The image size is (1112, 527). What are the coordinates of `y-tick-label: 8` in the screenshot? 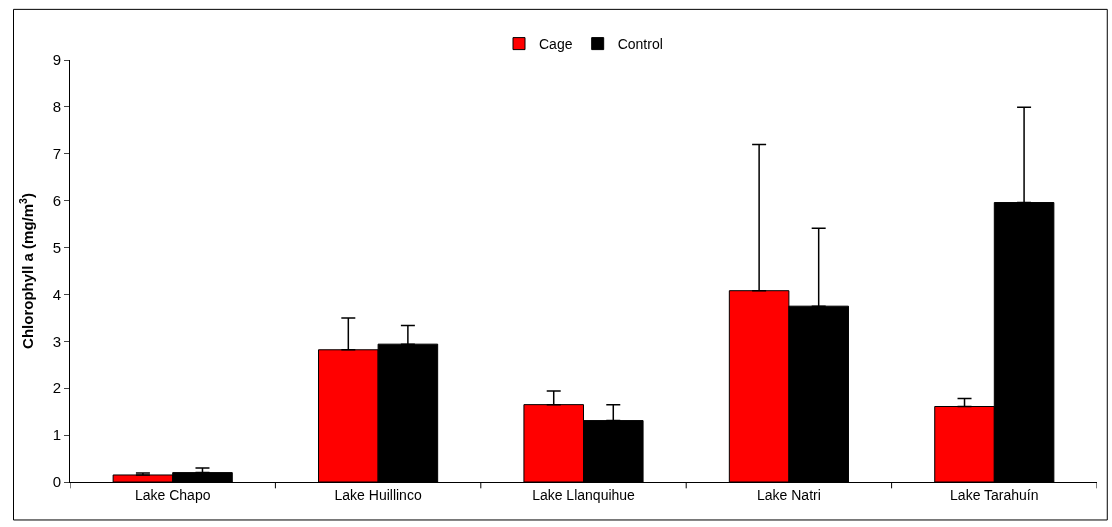 It's located at (56, 107).